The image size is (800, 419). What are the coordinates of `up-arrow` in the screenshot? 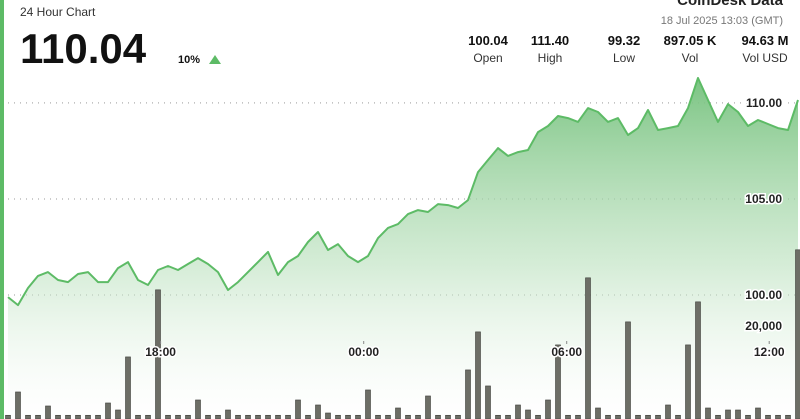 It's located at (215, 59).